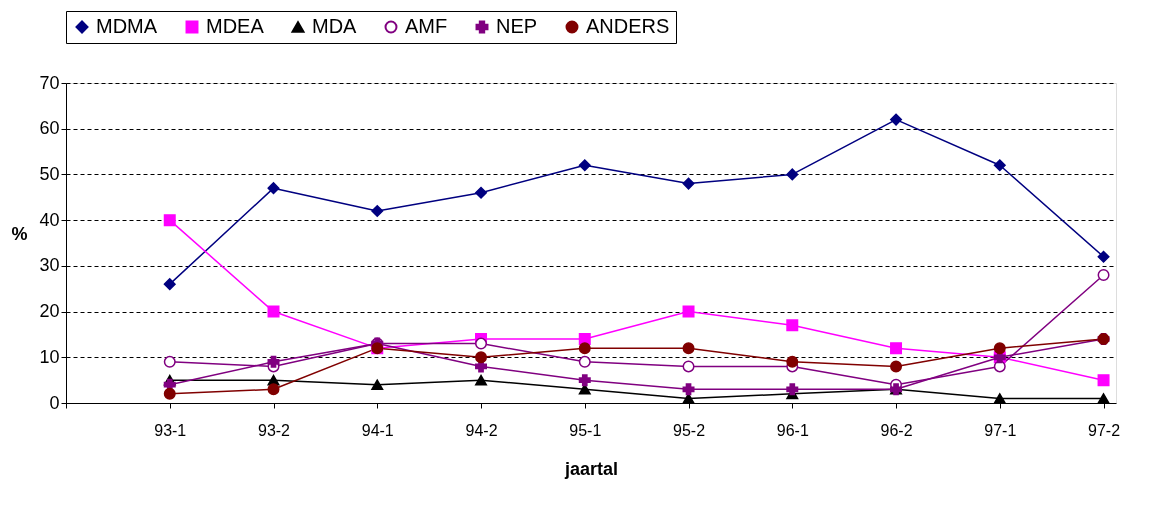 The width and height of the screenshot is (1157, 514). What do you see at coordinates (170, 430) in the screenshot?
I see `x-tick-label: 93-1` at bounding box center [170, 430].